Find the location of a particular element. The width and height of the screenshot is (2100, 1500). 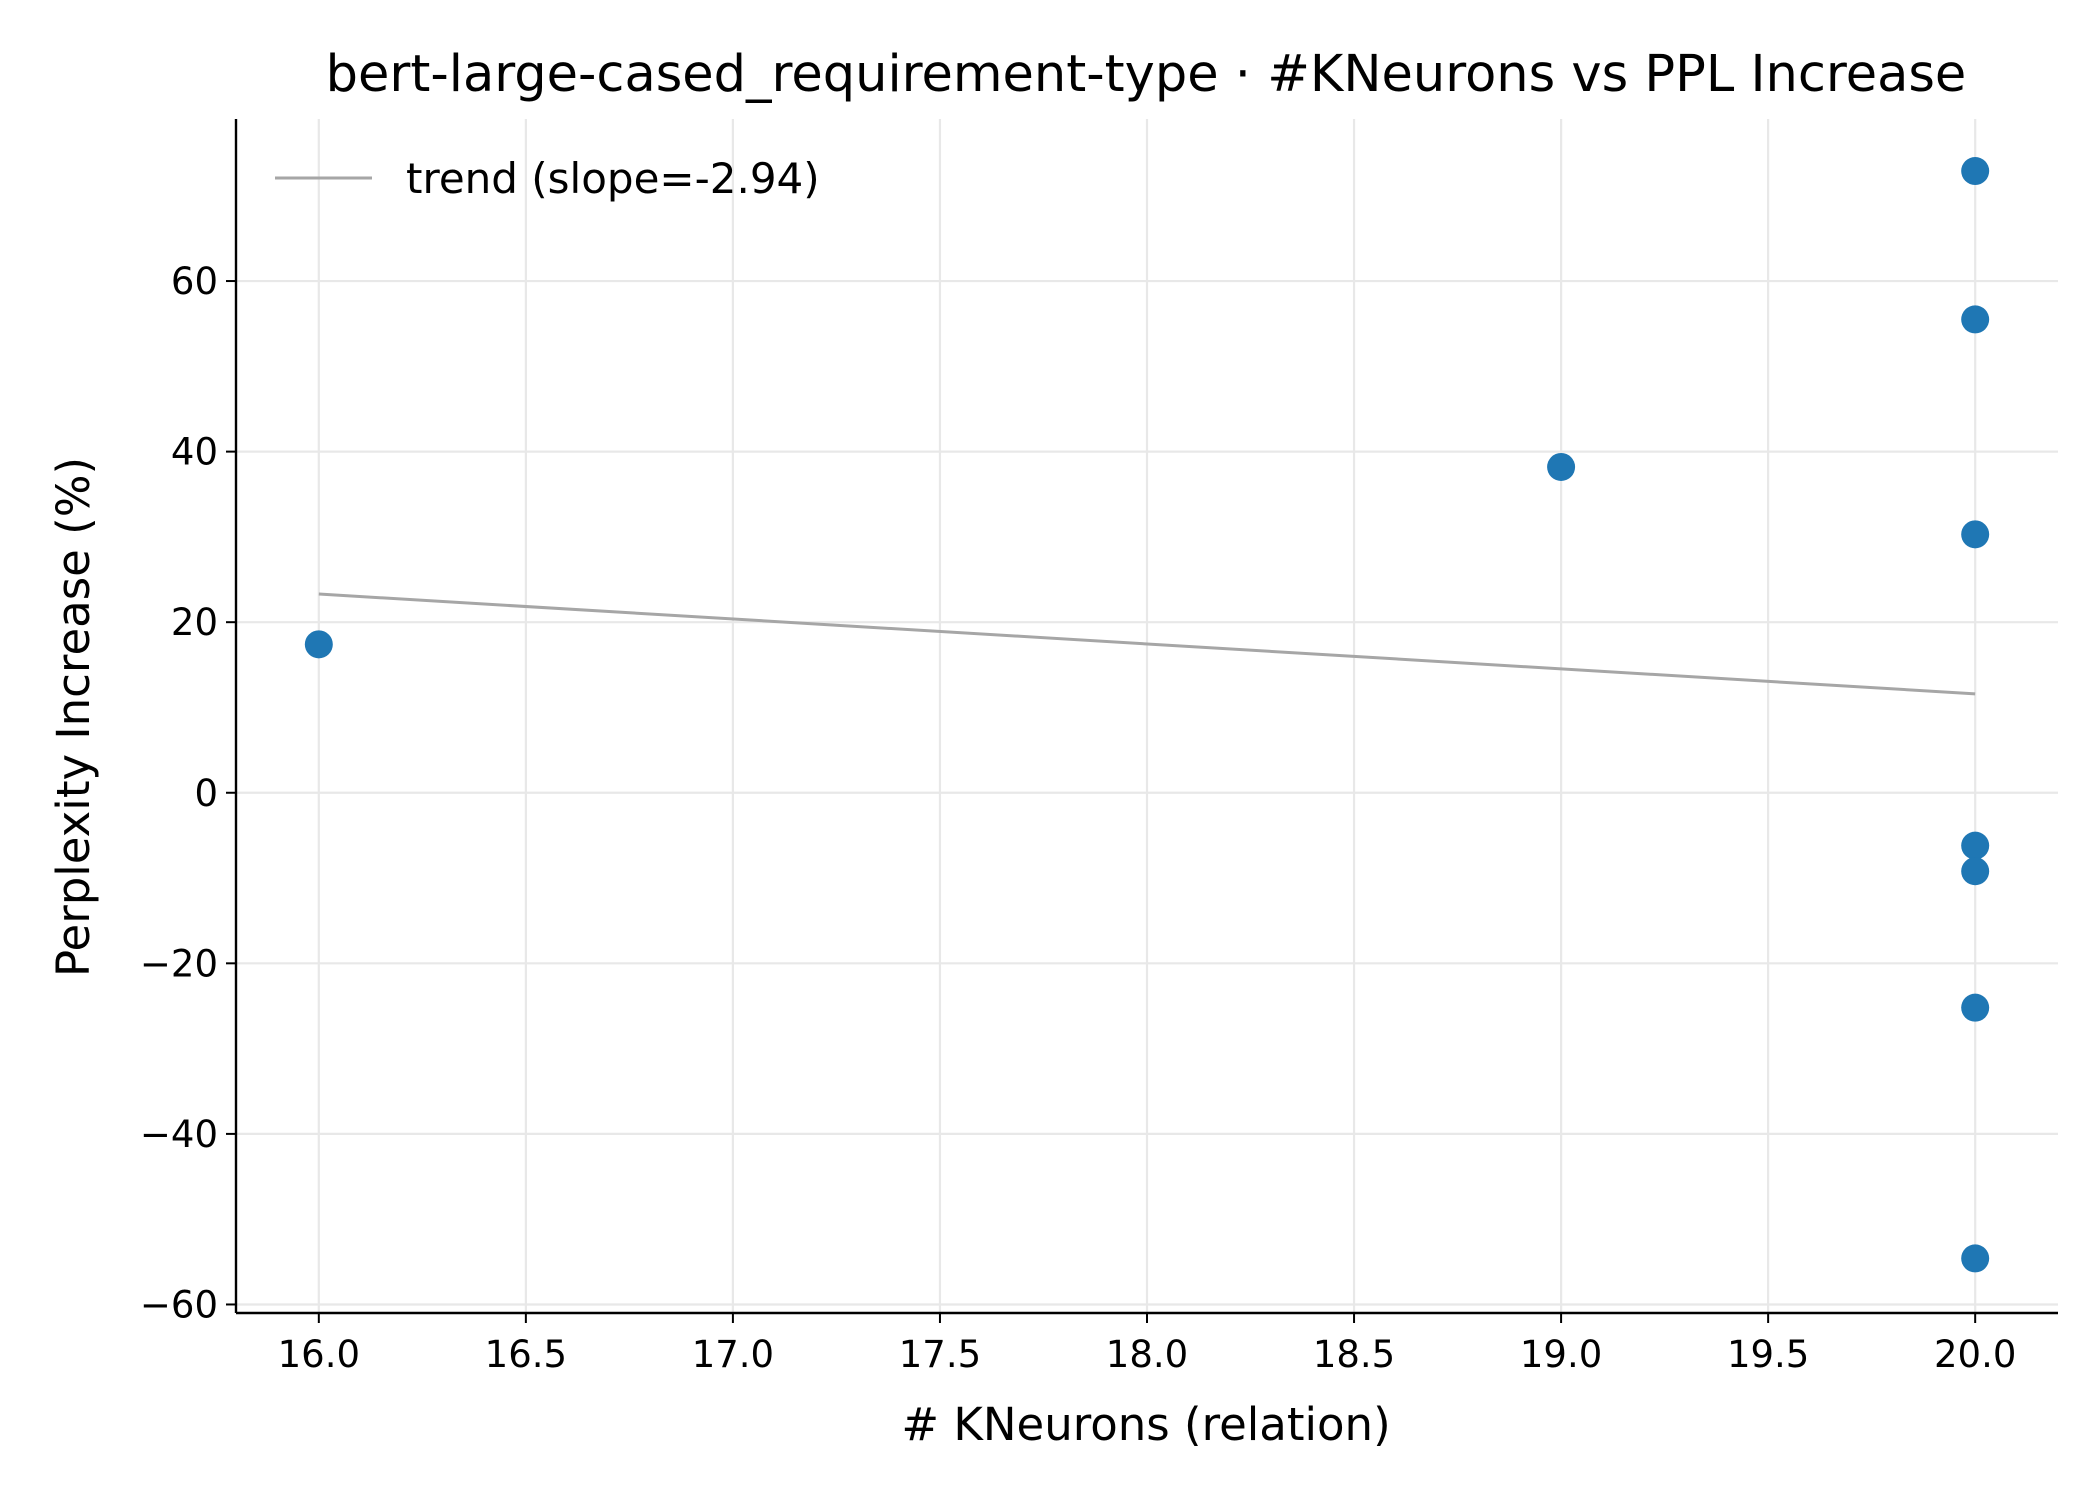

legend-trend-label: trend (slope=-2.94) is located at coordinates (613, 178).